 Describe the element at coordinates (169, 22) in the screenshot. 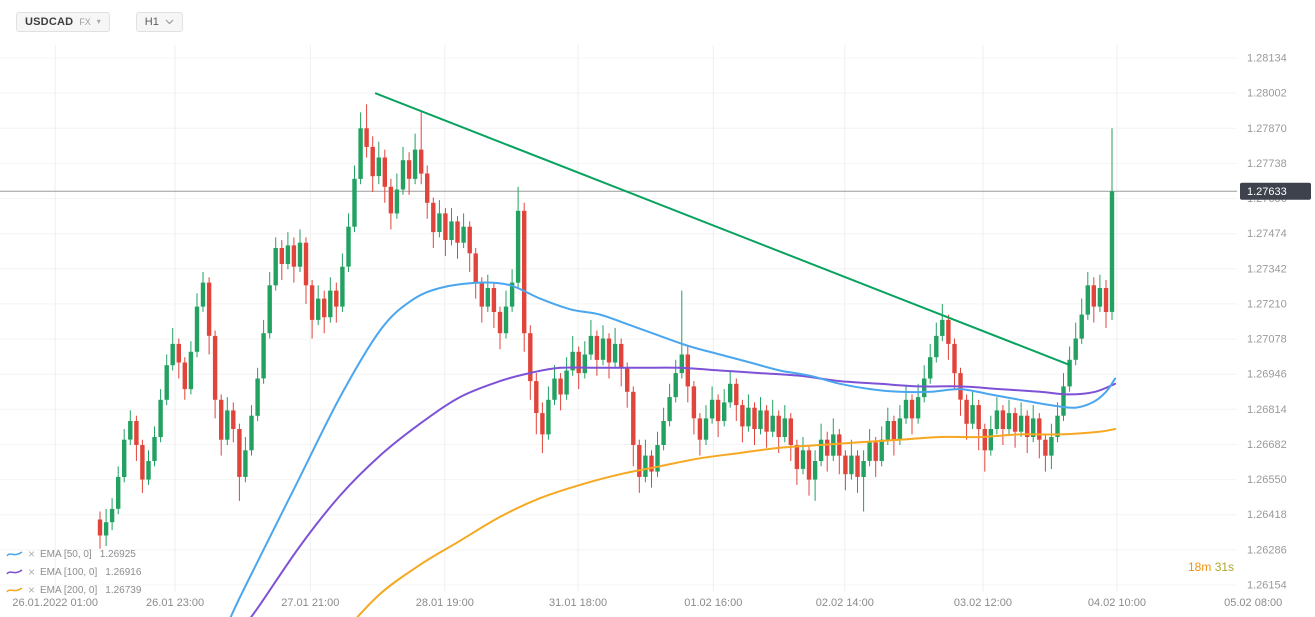

I see `chevron-down-icon` at that location.